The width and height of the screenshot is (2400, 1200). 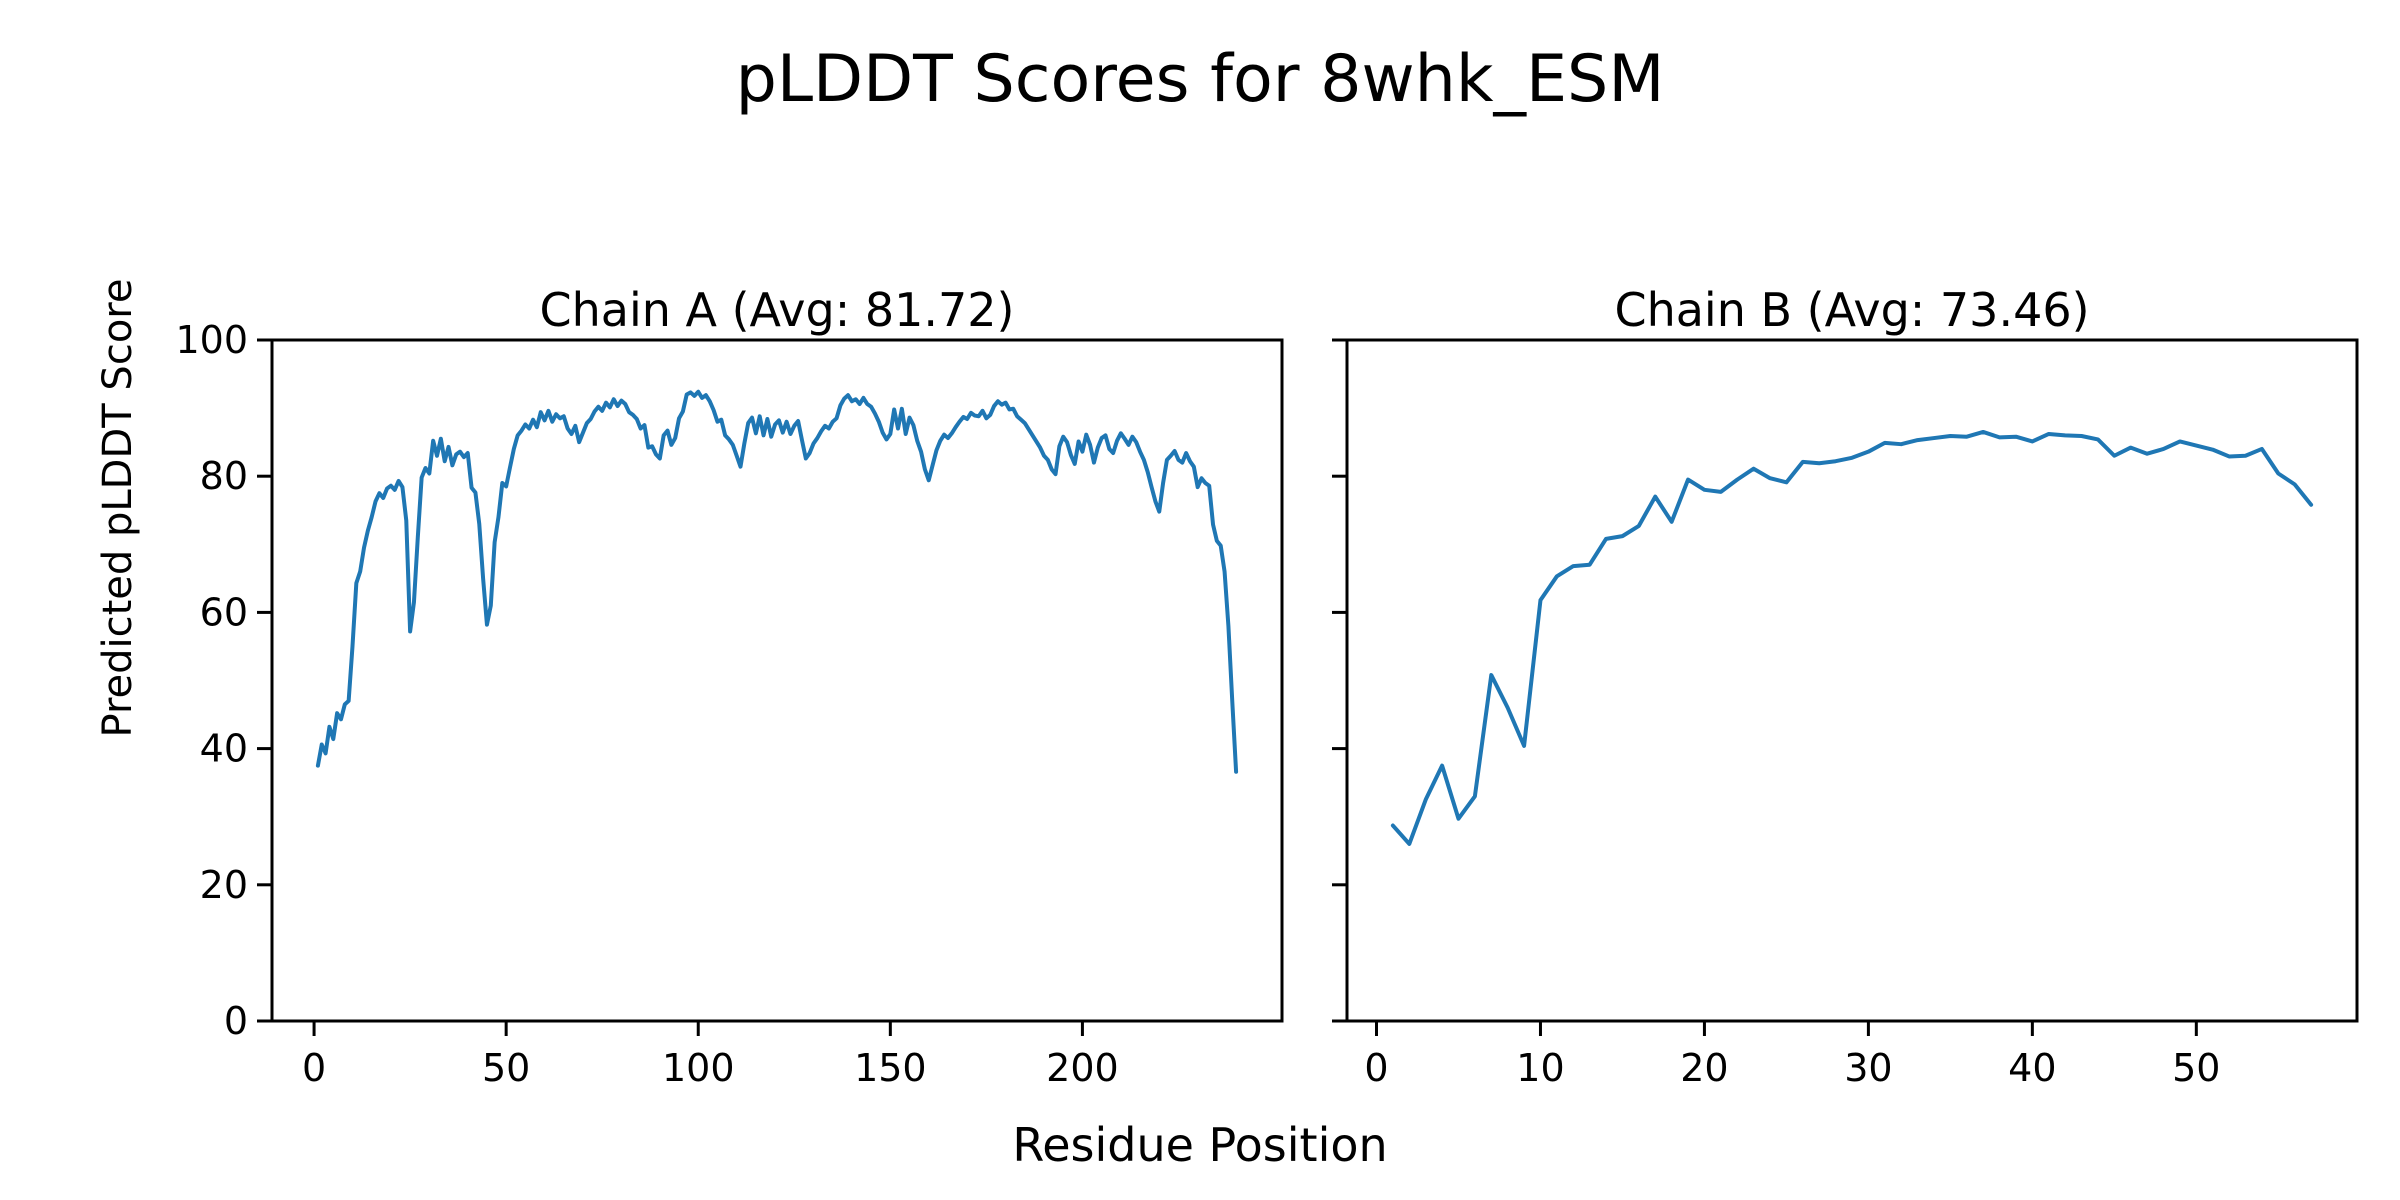 What do you see at coordinates (890, 1068) in the screenshot?
I see `x-tick-label: 150` at bounding box center [890, 1068].